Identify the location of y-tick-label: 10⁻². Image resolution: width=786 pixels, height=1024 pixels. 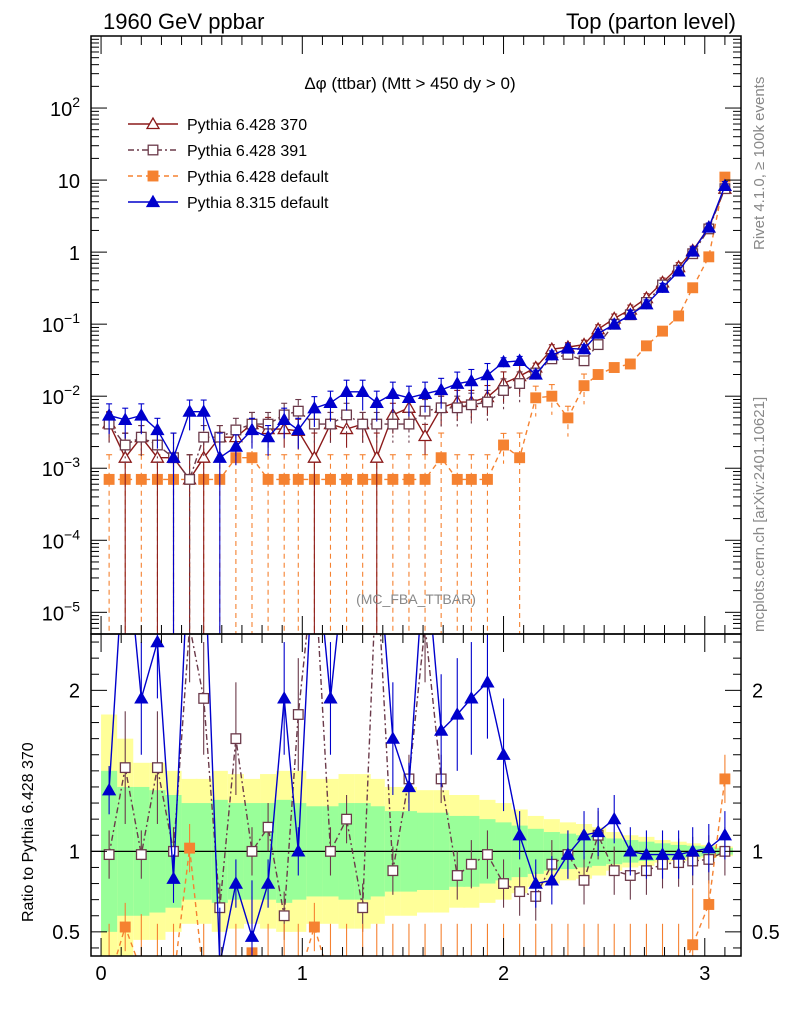
(61, 395).